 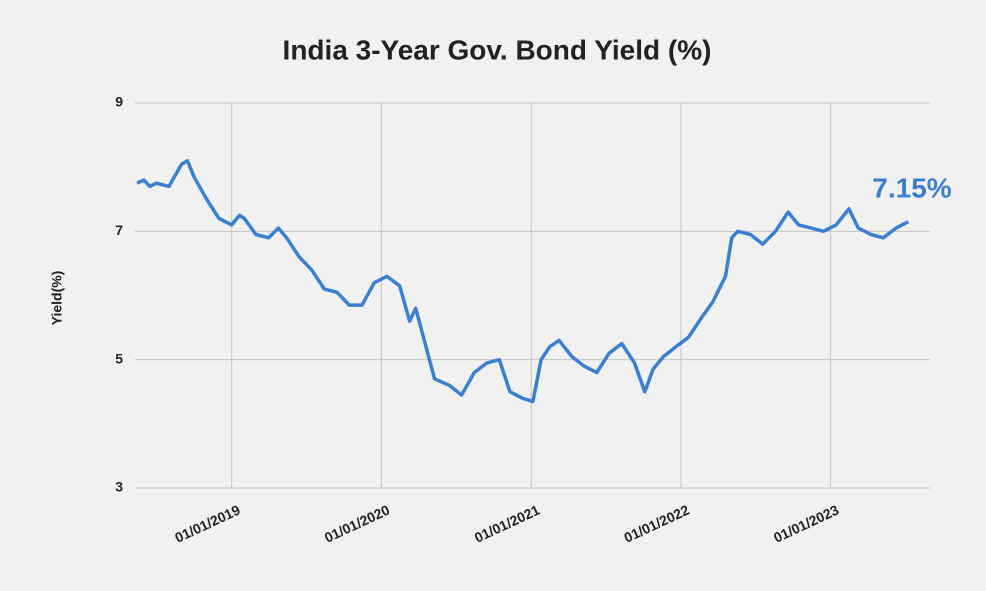 What do you see at coordinates (119, 487) in the screenshot?
I see `y-tick-label: 3` at bounding box center [119, 487].